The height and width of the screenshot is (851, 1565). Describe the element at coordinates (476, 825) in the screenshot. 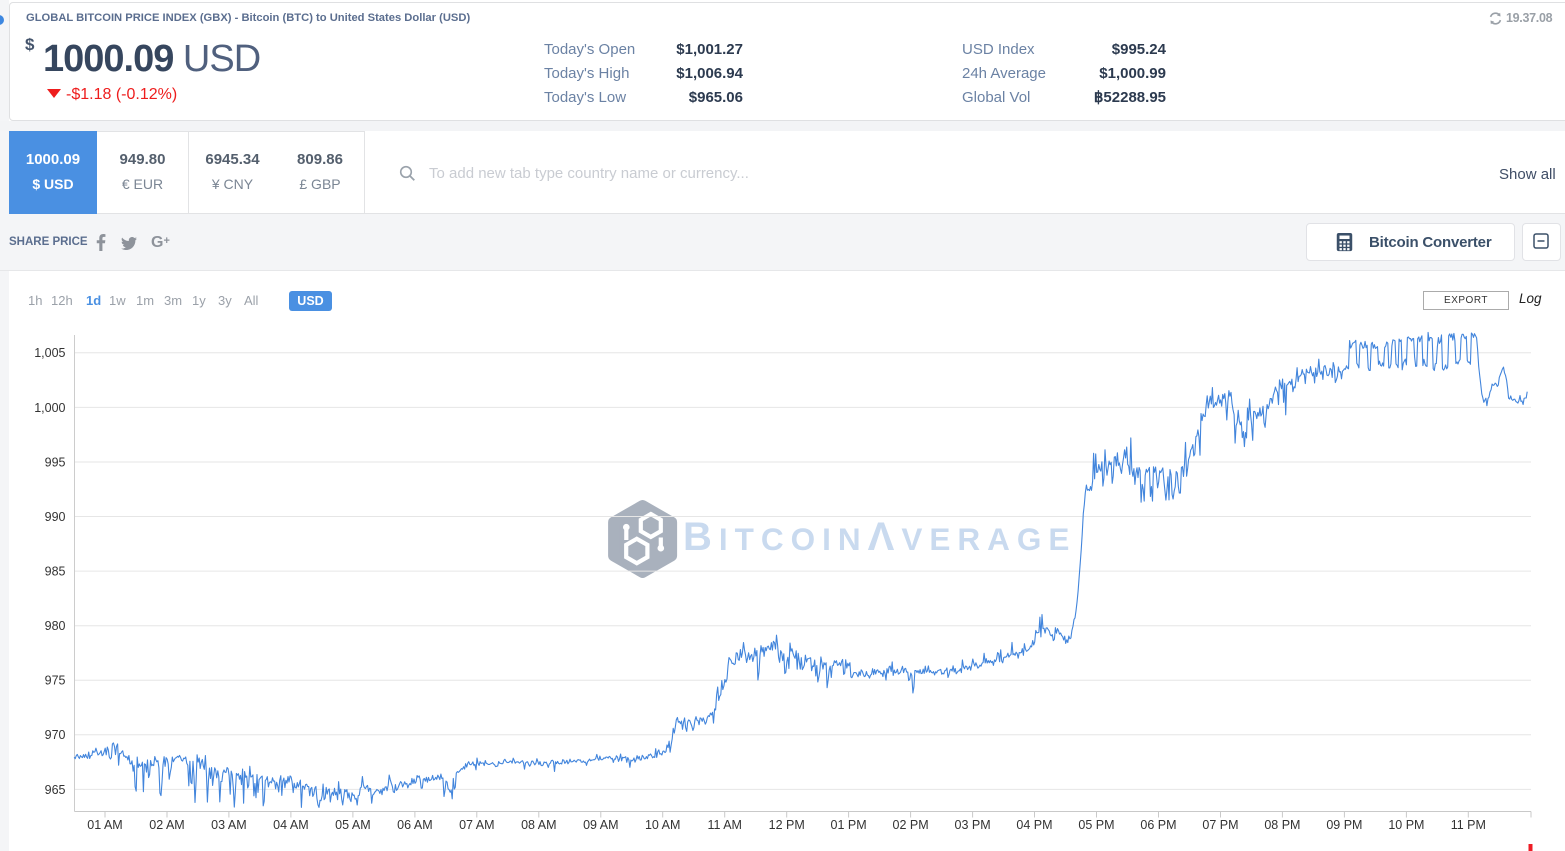

I see `svg-text: 07 AM` at that location.